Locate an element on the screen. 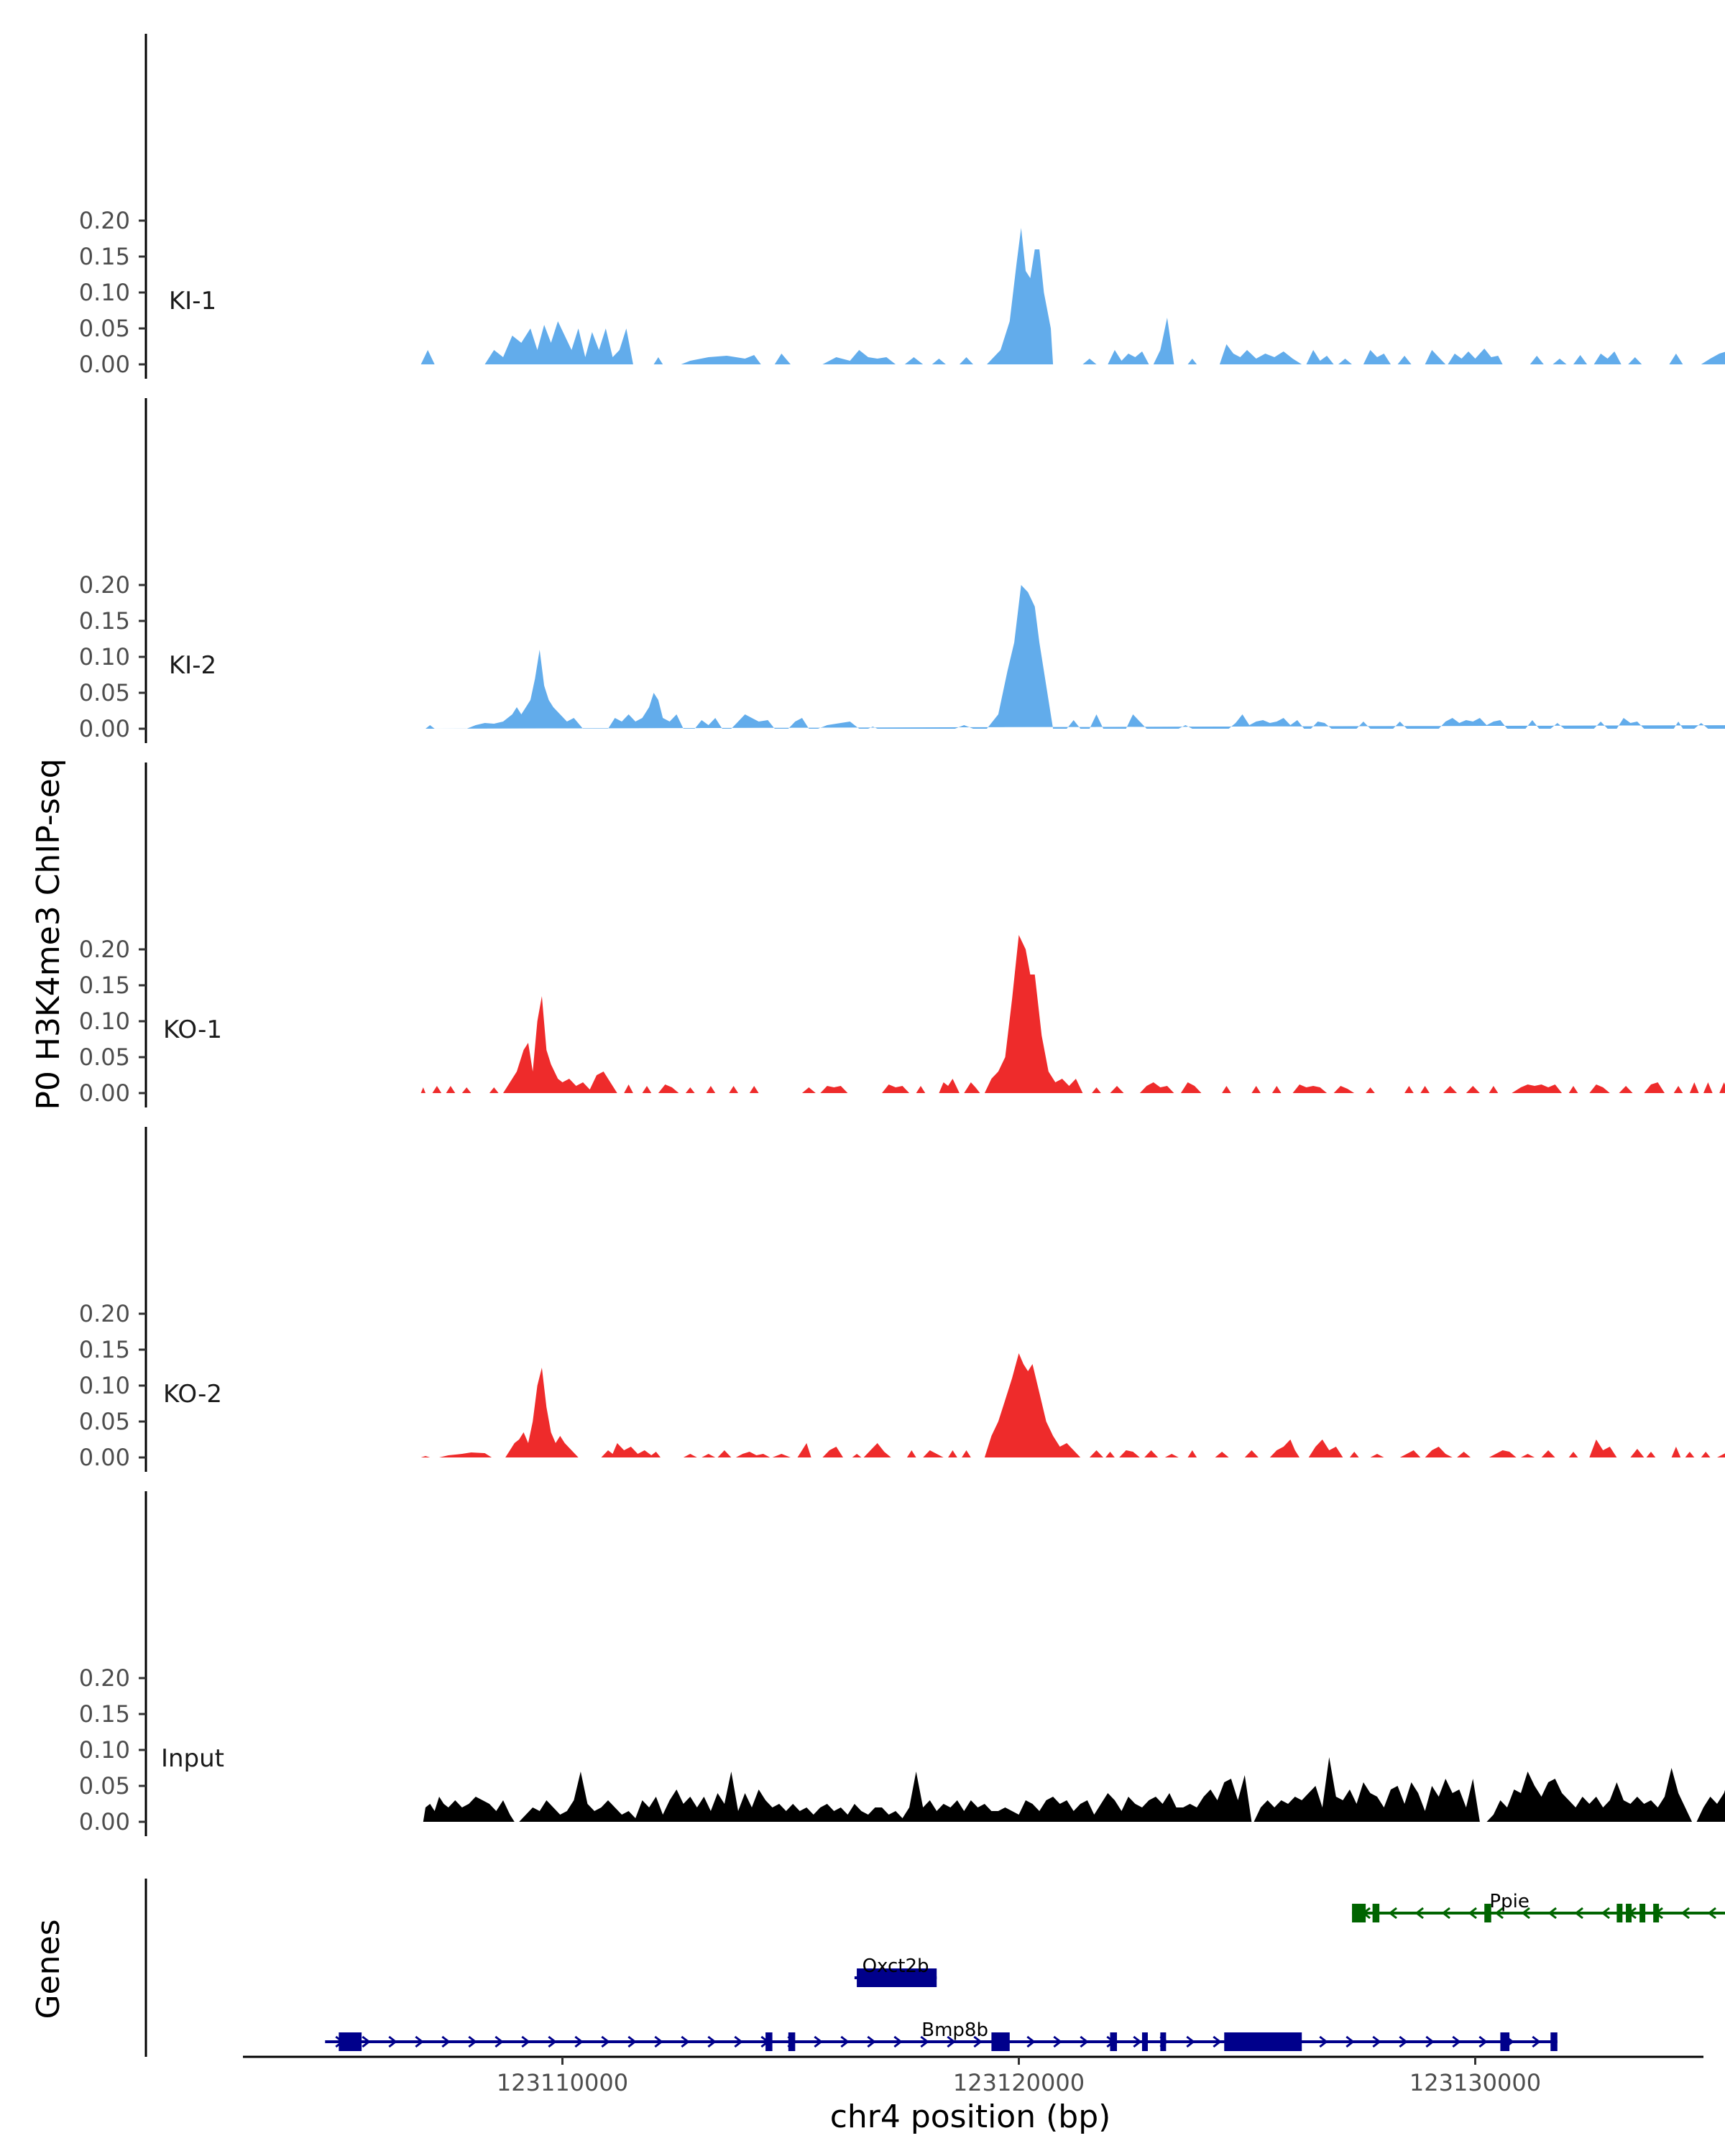  track-label: KI-2 is located at coordinates (192, 665).